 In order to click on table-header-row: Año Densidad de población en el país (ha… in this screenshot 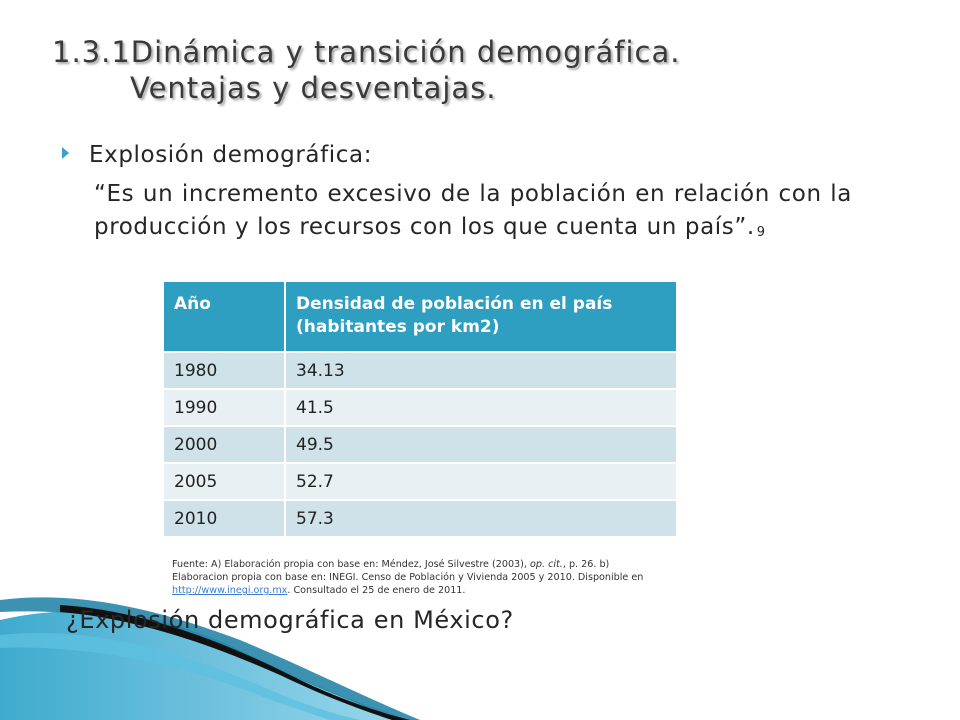, I will do `click(420, 317)`.